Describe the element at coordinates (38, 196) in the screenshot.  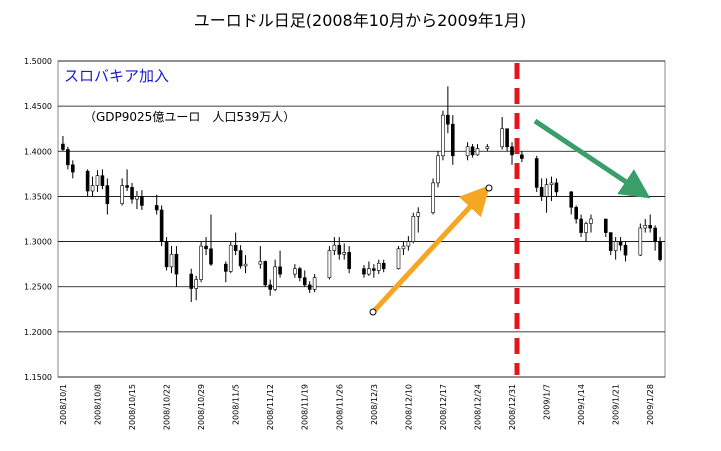
I see `y-tick-label: 1.3500` at that location.